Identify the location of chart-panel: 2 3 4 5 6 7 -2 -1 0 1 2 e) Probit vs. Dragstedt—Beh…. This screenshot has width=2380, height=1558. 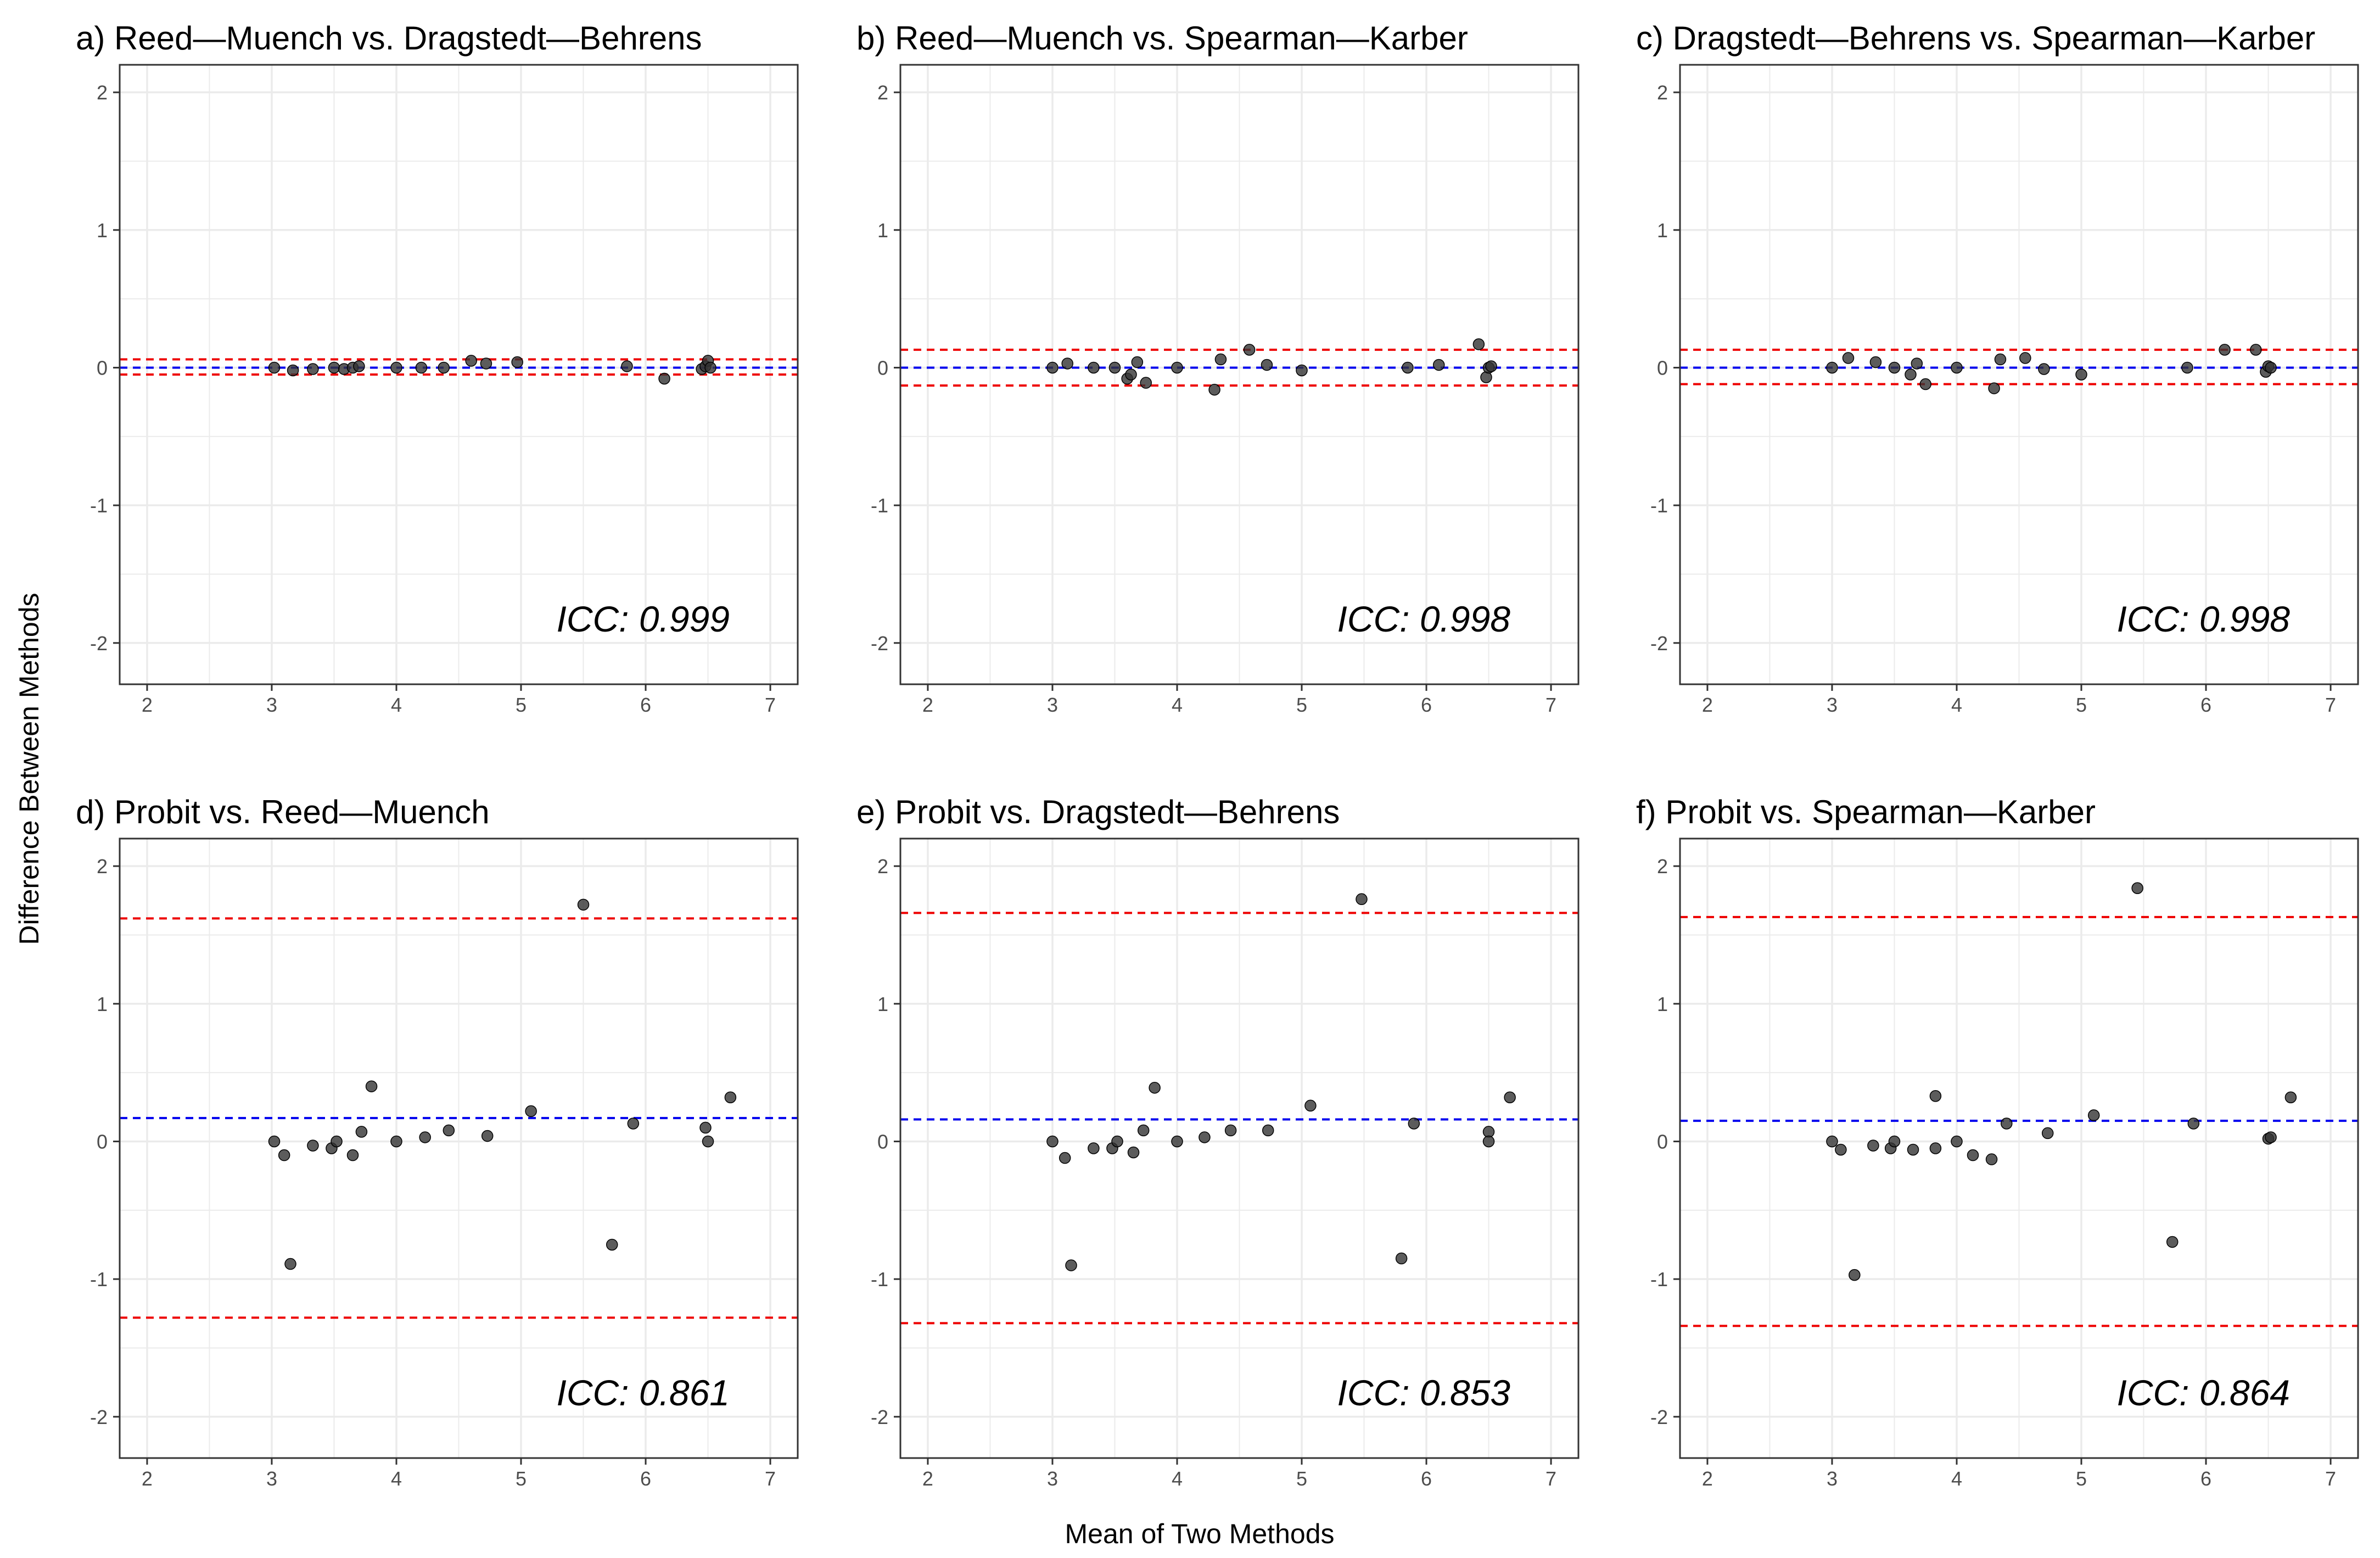
(1218, 1142).